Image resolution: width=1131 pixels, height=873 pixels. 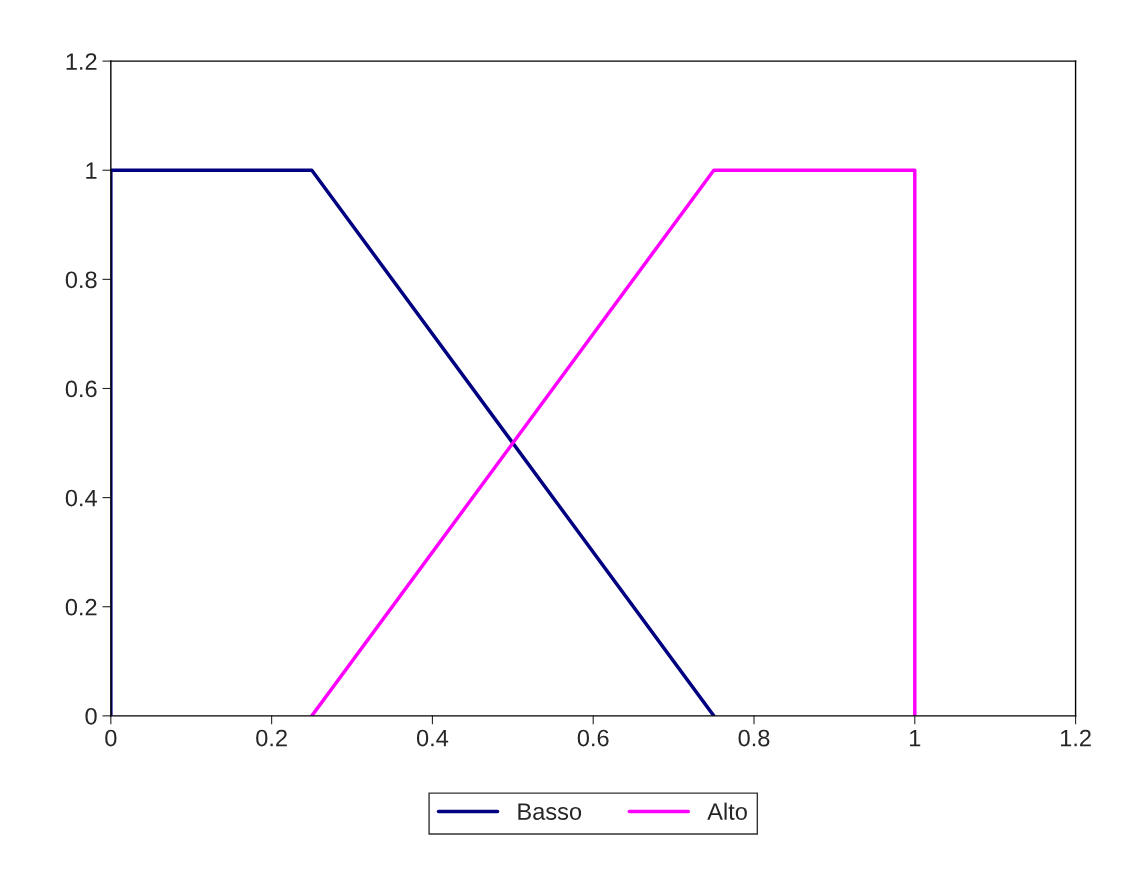 What do you see at coordinates (593, 738) in the screenshot?
I see `x-tick-label: 0.6` at bounding box center [593, 738].